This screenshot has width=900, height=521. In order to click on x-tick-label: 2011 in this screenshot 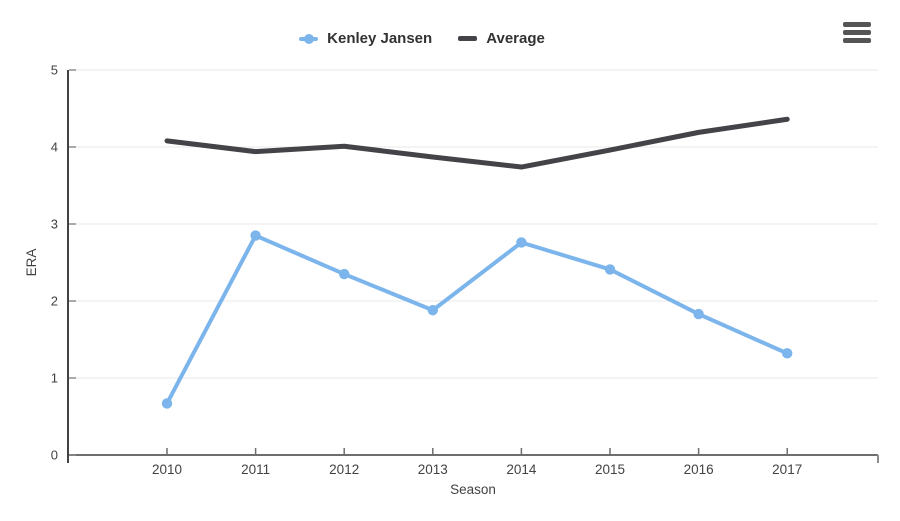, I will do `click(255, 469)`.